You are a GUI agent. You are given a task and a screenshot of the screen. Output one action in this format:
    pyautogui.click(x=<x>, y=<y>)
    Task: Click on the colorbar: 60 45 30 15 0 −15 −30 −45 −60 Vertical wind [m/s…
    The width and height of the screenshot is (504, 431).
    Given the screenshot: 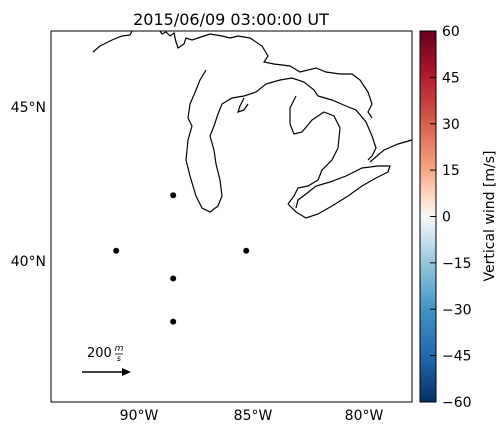 What is the action you would take?
    pyautogui.click(x=458, y=217)
    